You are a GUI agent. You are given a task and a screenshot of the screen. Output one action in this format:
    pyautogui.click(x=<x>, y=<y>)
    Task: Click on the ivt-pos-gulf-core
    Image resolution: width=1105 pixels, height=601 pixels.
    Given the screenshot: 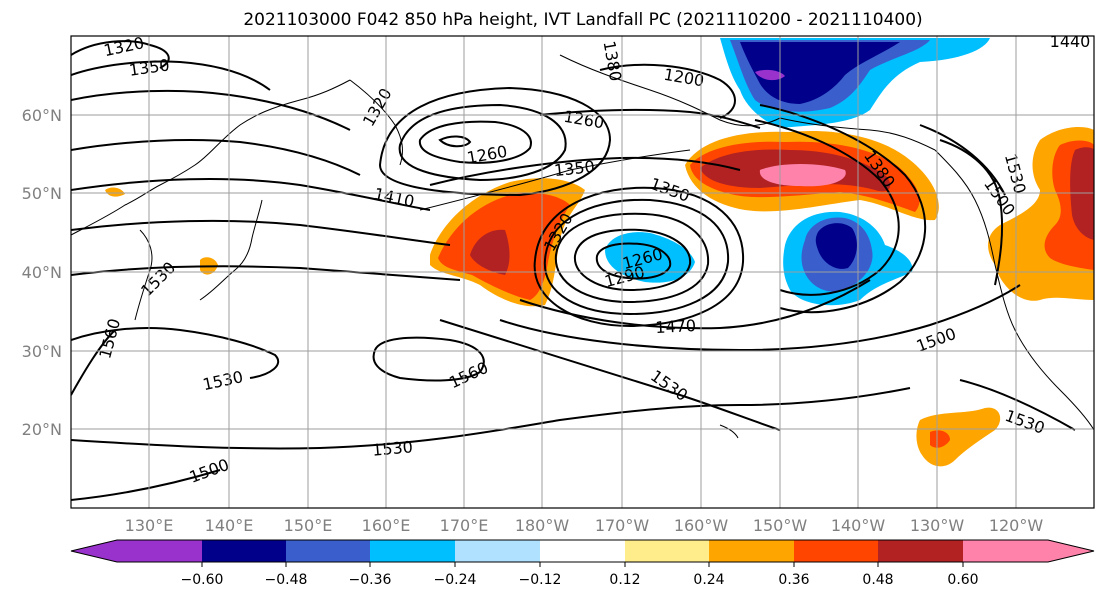 What is the action you would take?
    pyautogui.click(x=802, y=175)
    